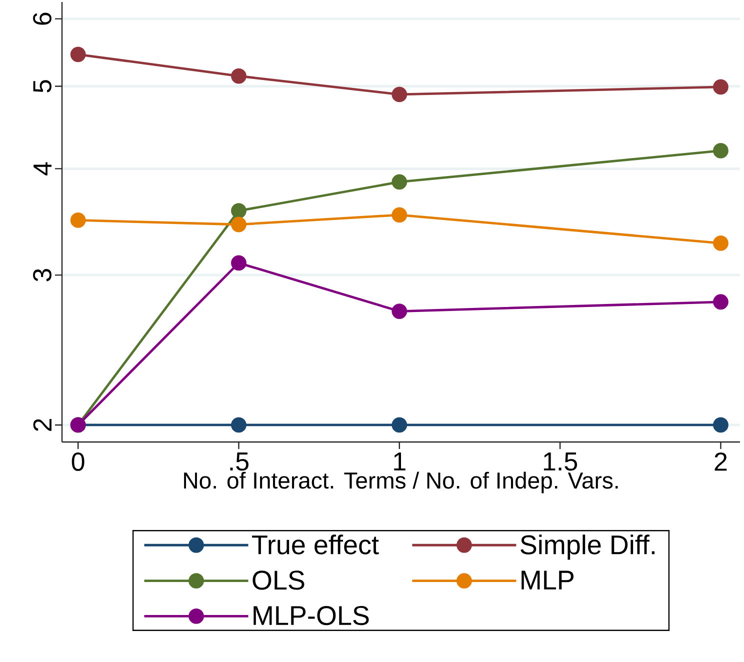 The image size is (744, 662). Describe the element at coordinates (400, 461) in the screenshot. I see `x-tick-label: 1` at that location.